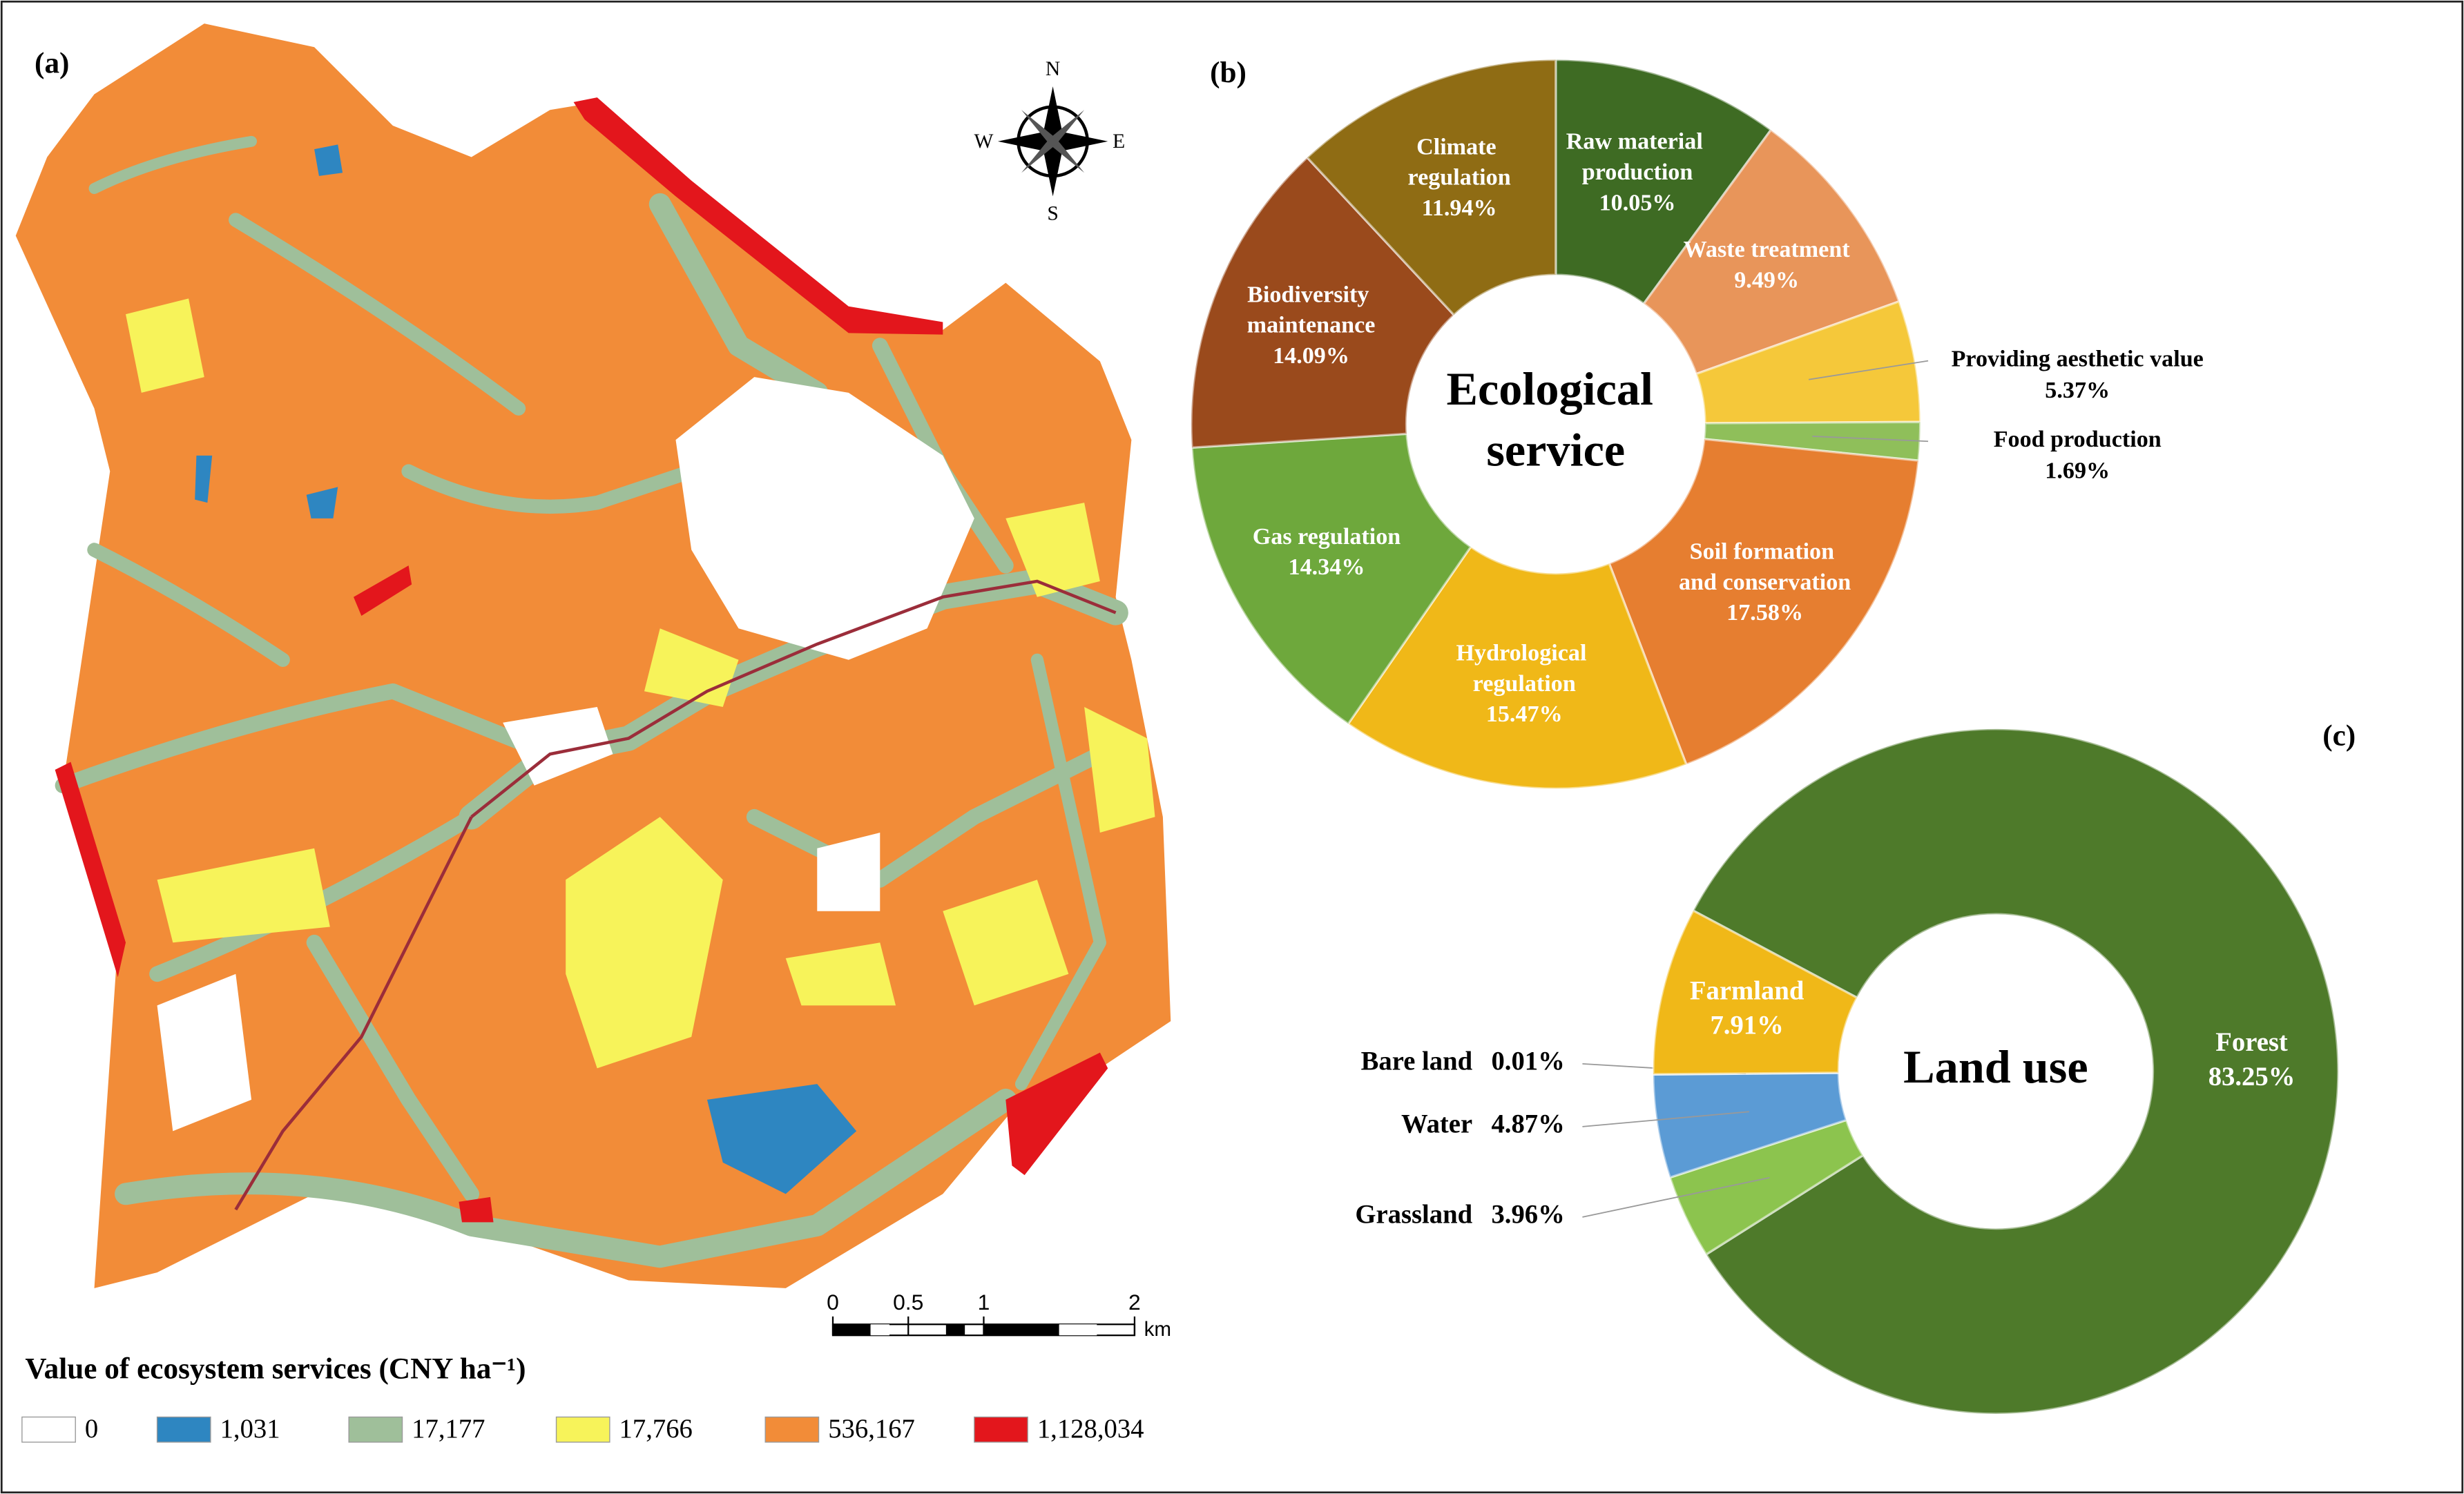  What do you see at coordinates (908, 1302) in the screenshot?
I see `scale-label: 0.5` at bounding box center [908, 1302].